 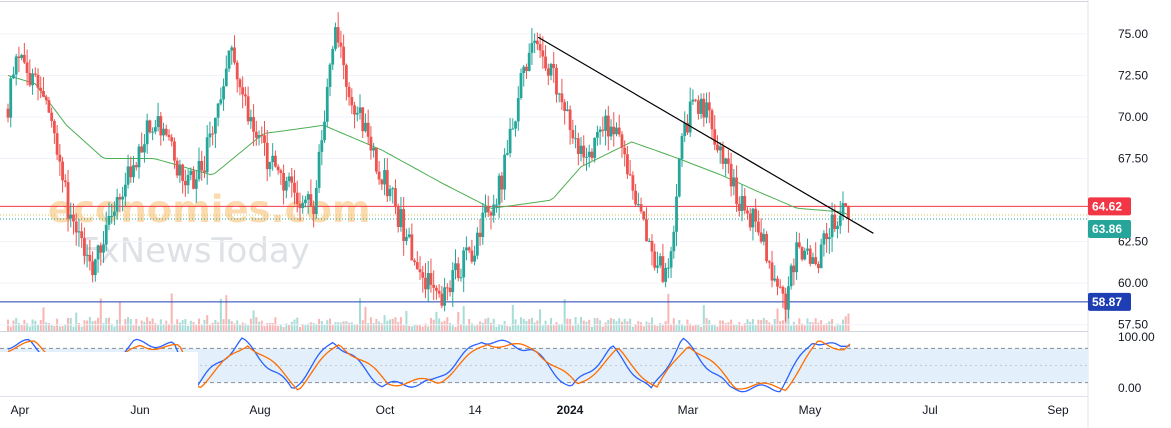 I want to click on oscillator-tick-label: 100.00, so click(x=1136, y=337).